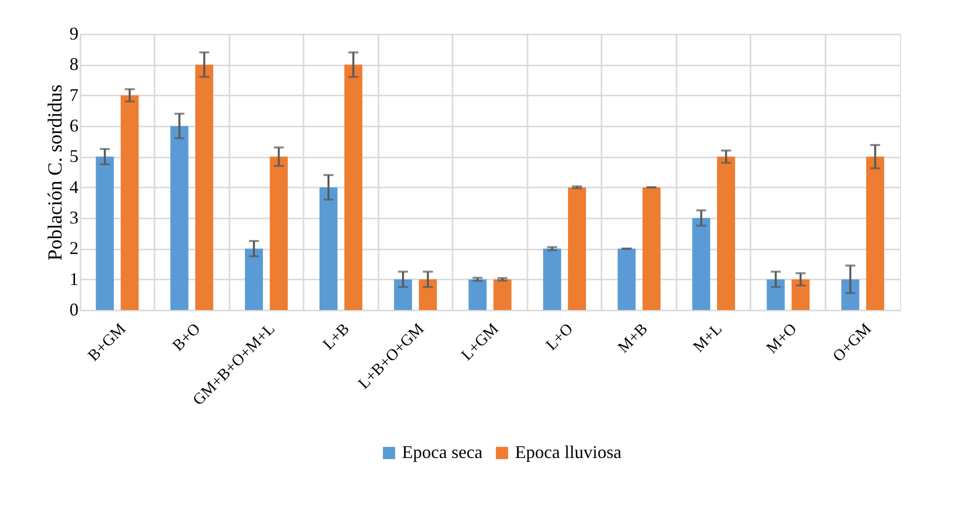 This screenshot has height=519, width=957. What do you see at coordinates (568, 452) in the screenshot?
I see `legend-label: Epoca lluviosa` at bounding box center [568, 452].